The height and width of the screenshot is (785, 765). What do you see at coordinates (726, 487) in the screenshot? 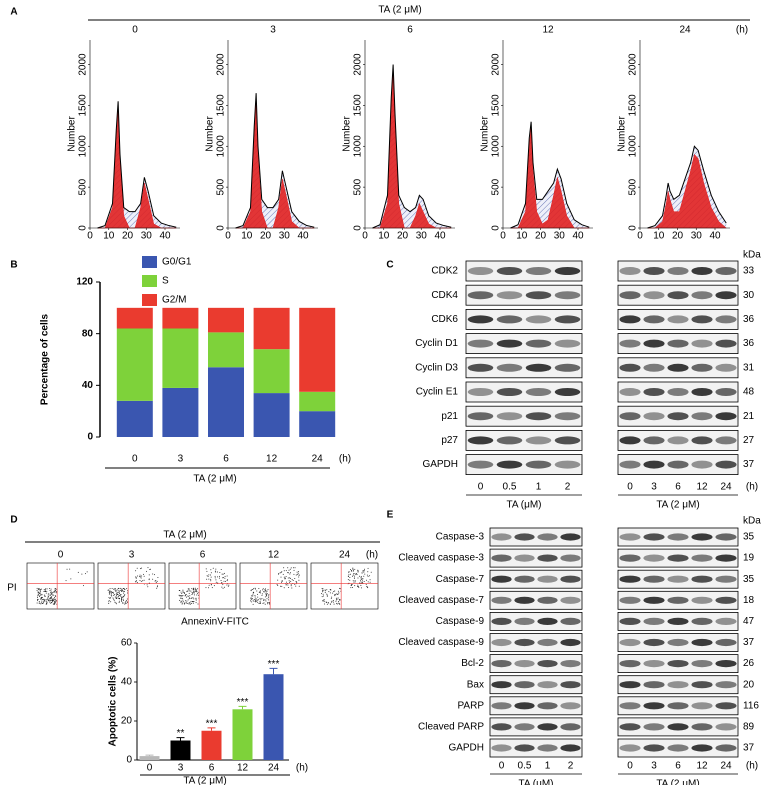
I see `lane-label: 24` at bounding box center [726, 487].